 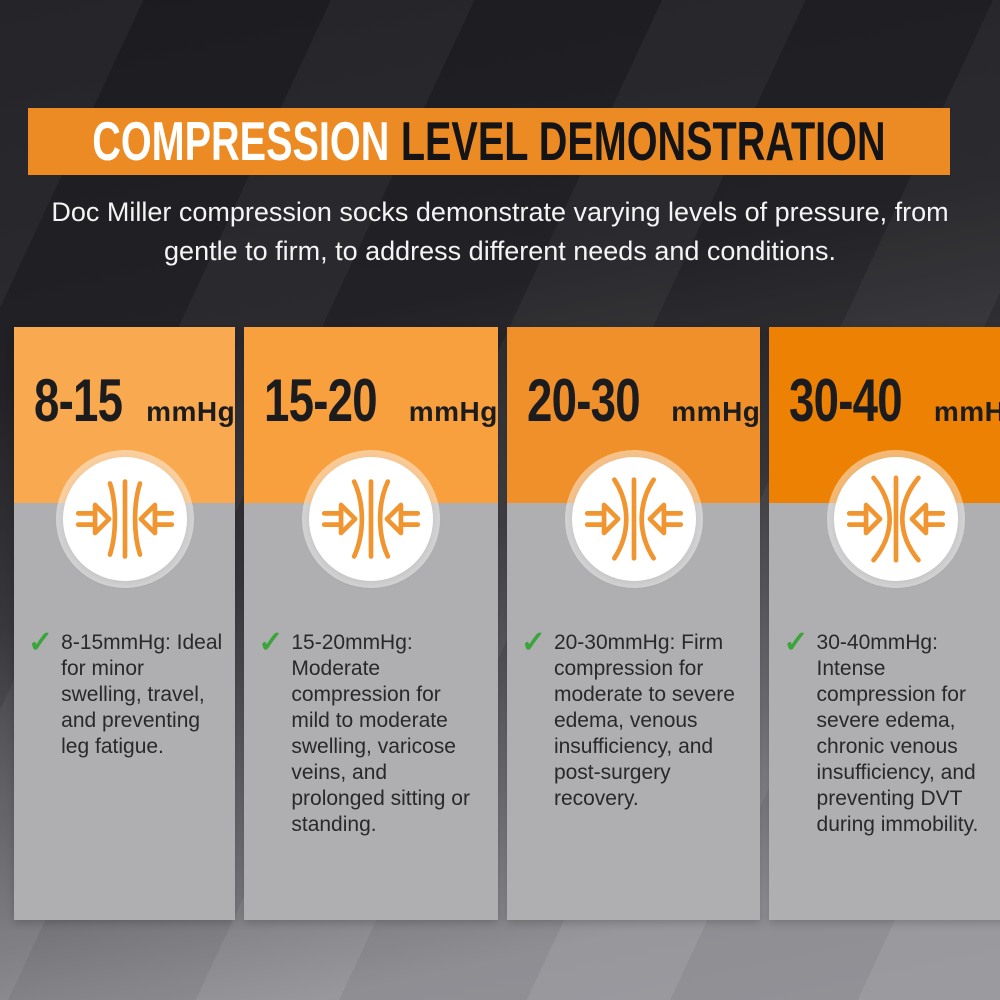 I want to click on card-header: 20-30 mmHg, so click(x=633, y=415).